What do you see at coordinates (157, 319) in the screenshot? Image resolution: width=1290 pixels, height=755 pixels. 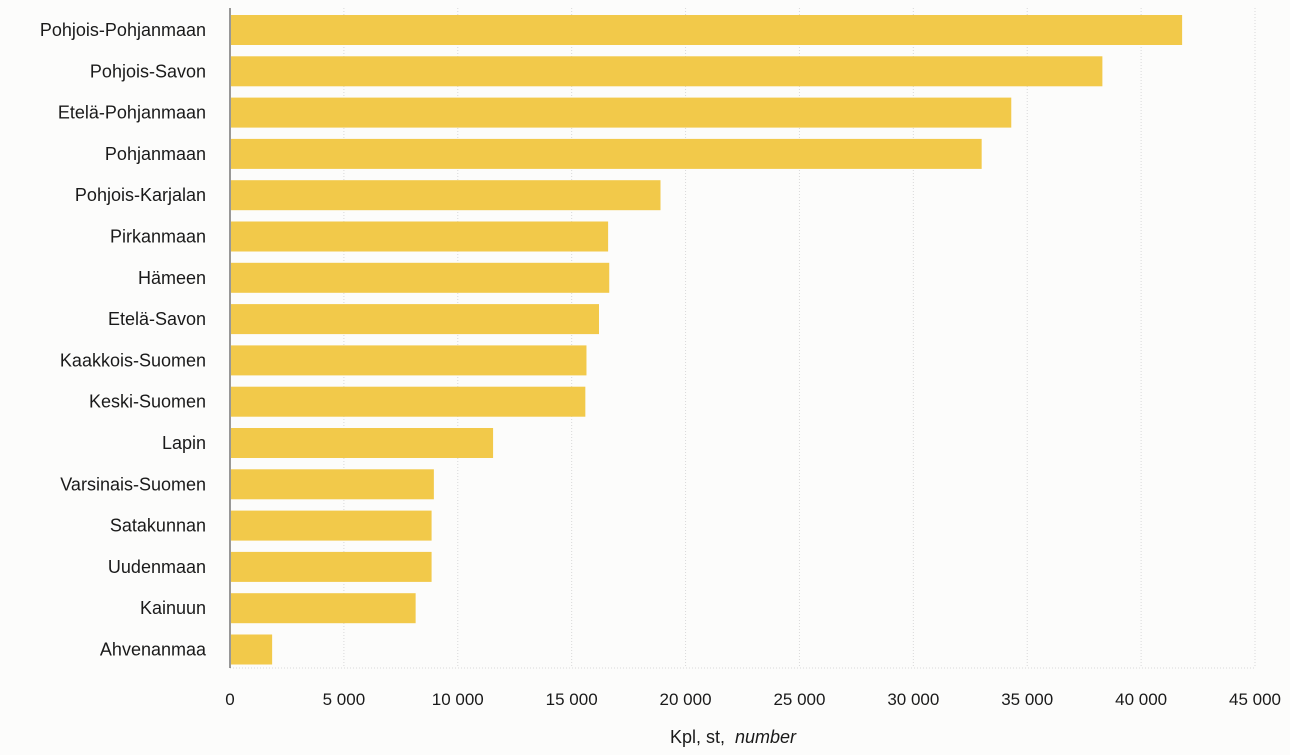 I see `category-label: Etelä-Savon` at bounding box center [157, 319].